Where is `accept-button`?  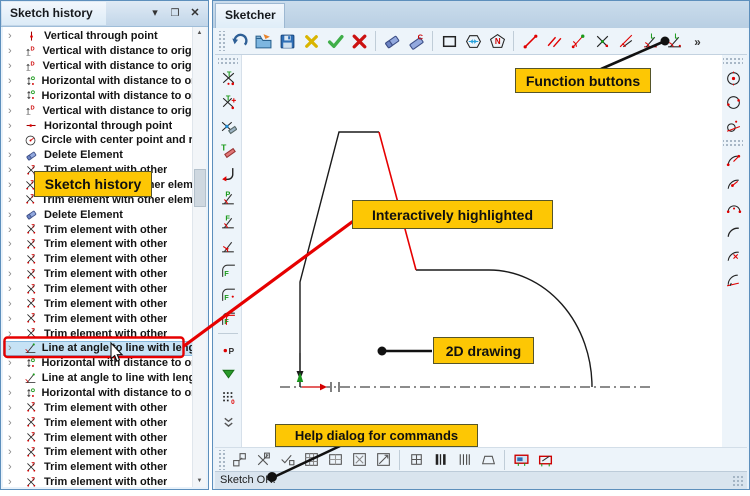 accept-button is located at coordinates (335, 41).